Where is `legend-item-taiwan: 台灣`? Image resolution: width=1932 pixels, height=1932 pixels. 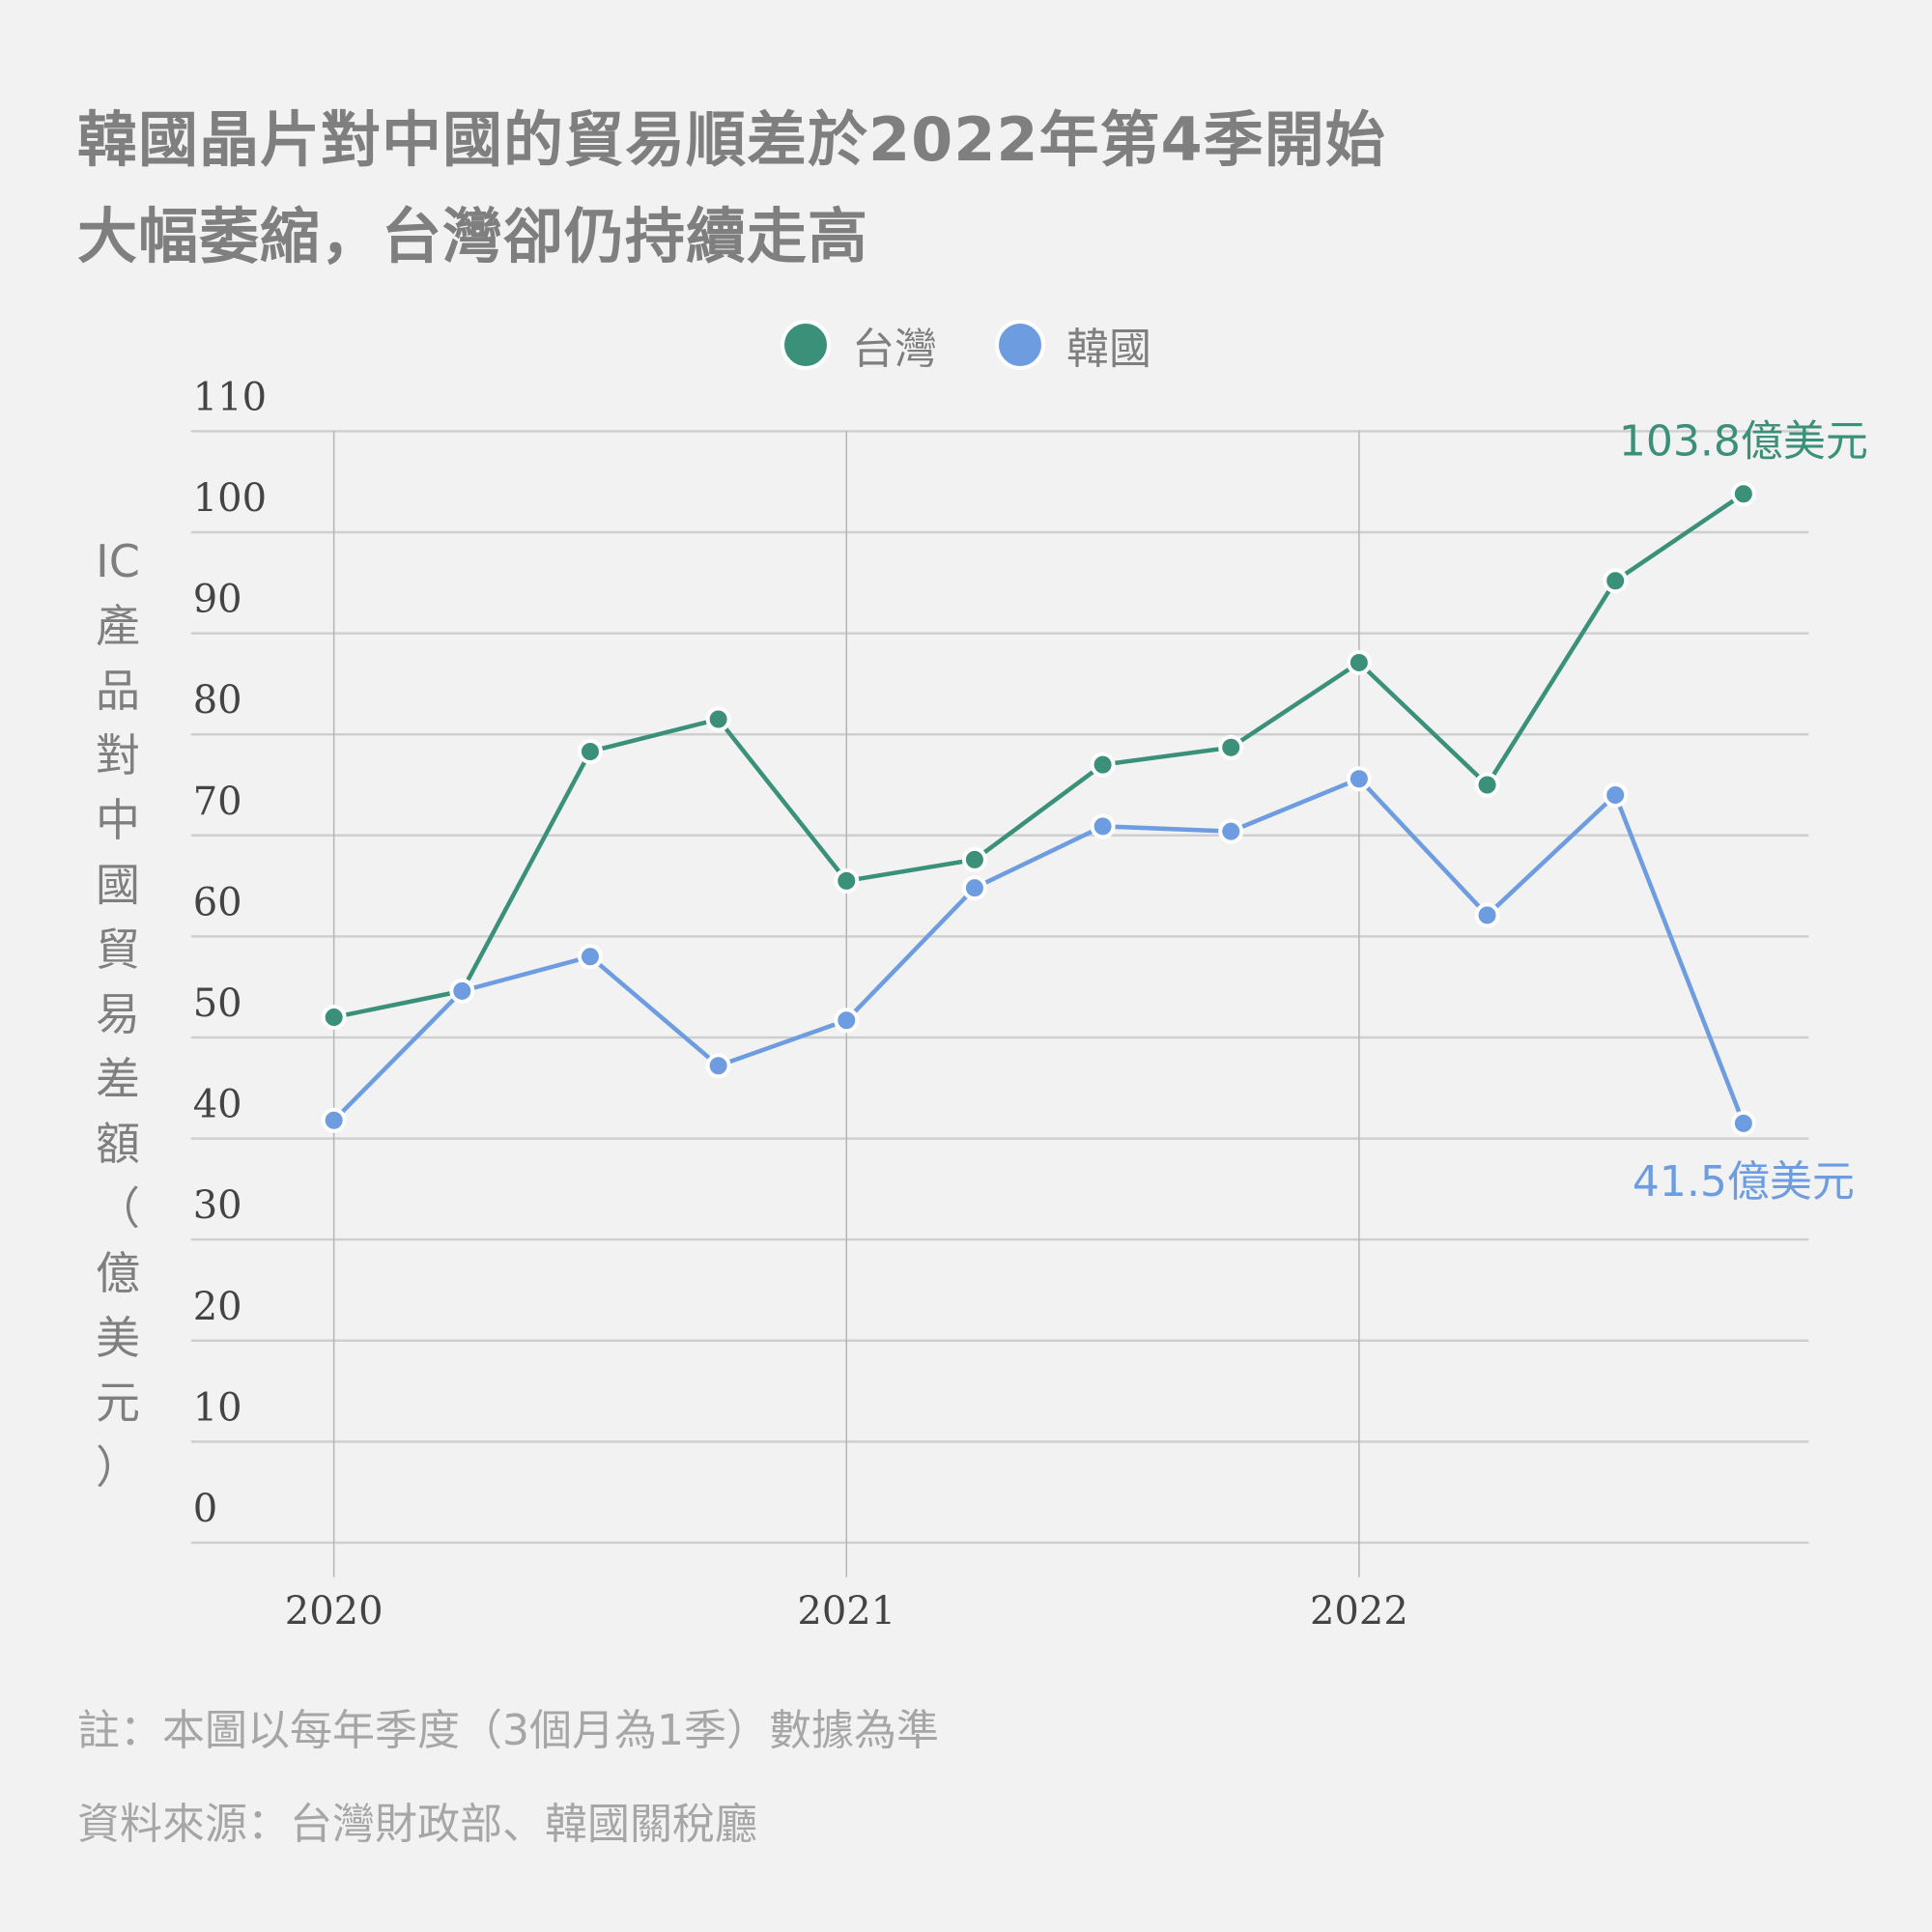
legend-item-taiwan: 台灣 is located at coordinates (859, 345).